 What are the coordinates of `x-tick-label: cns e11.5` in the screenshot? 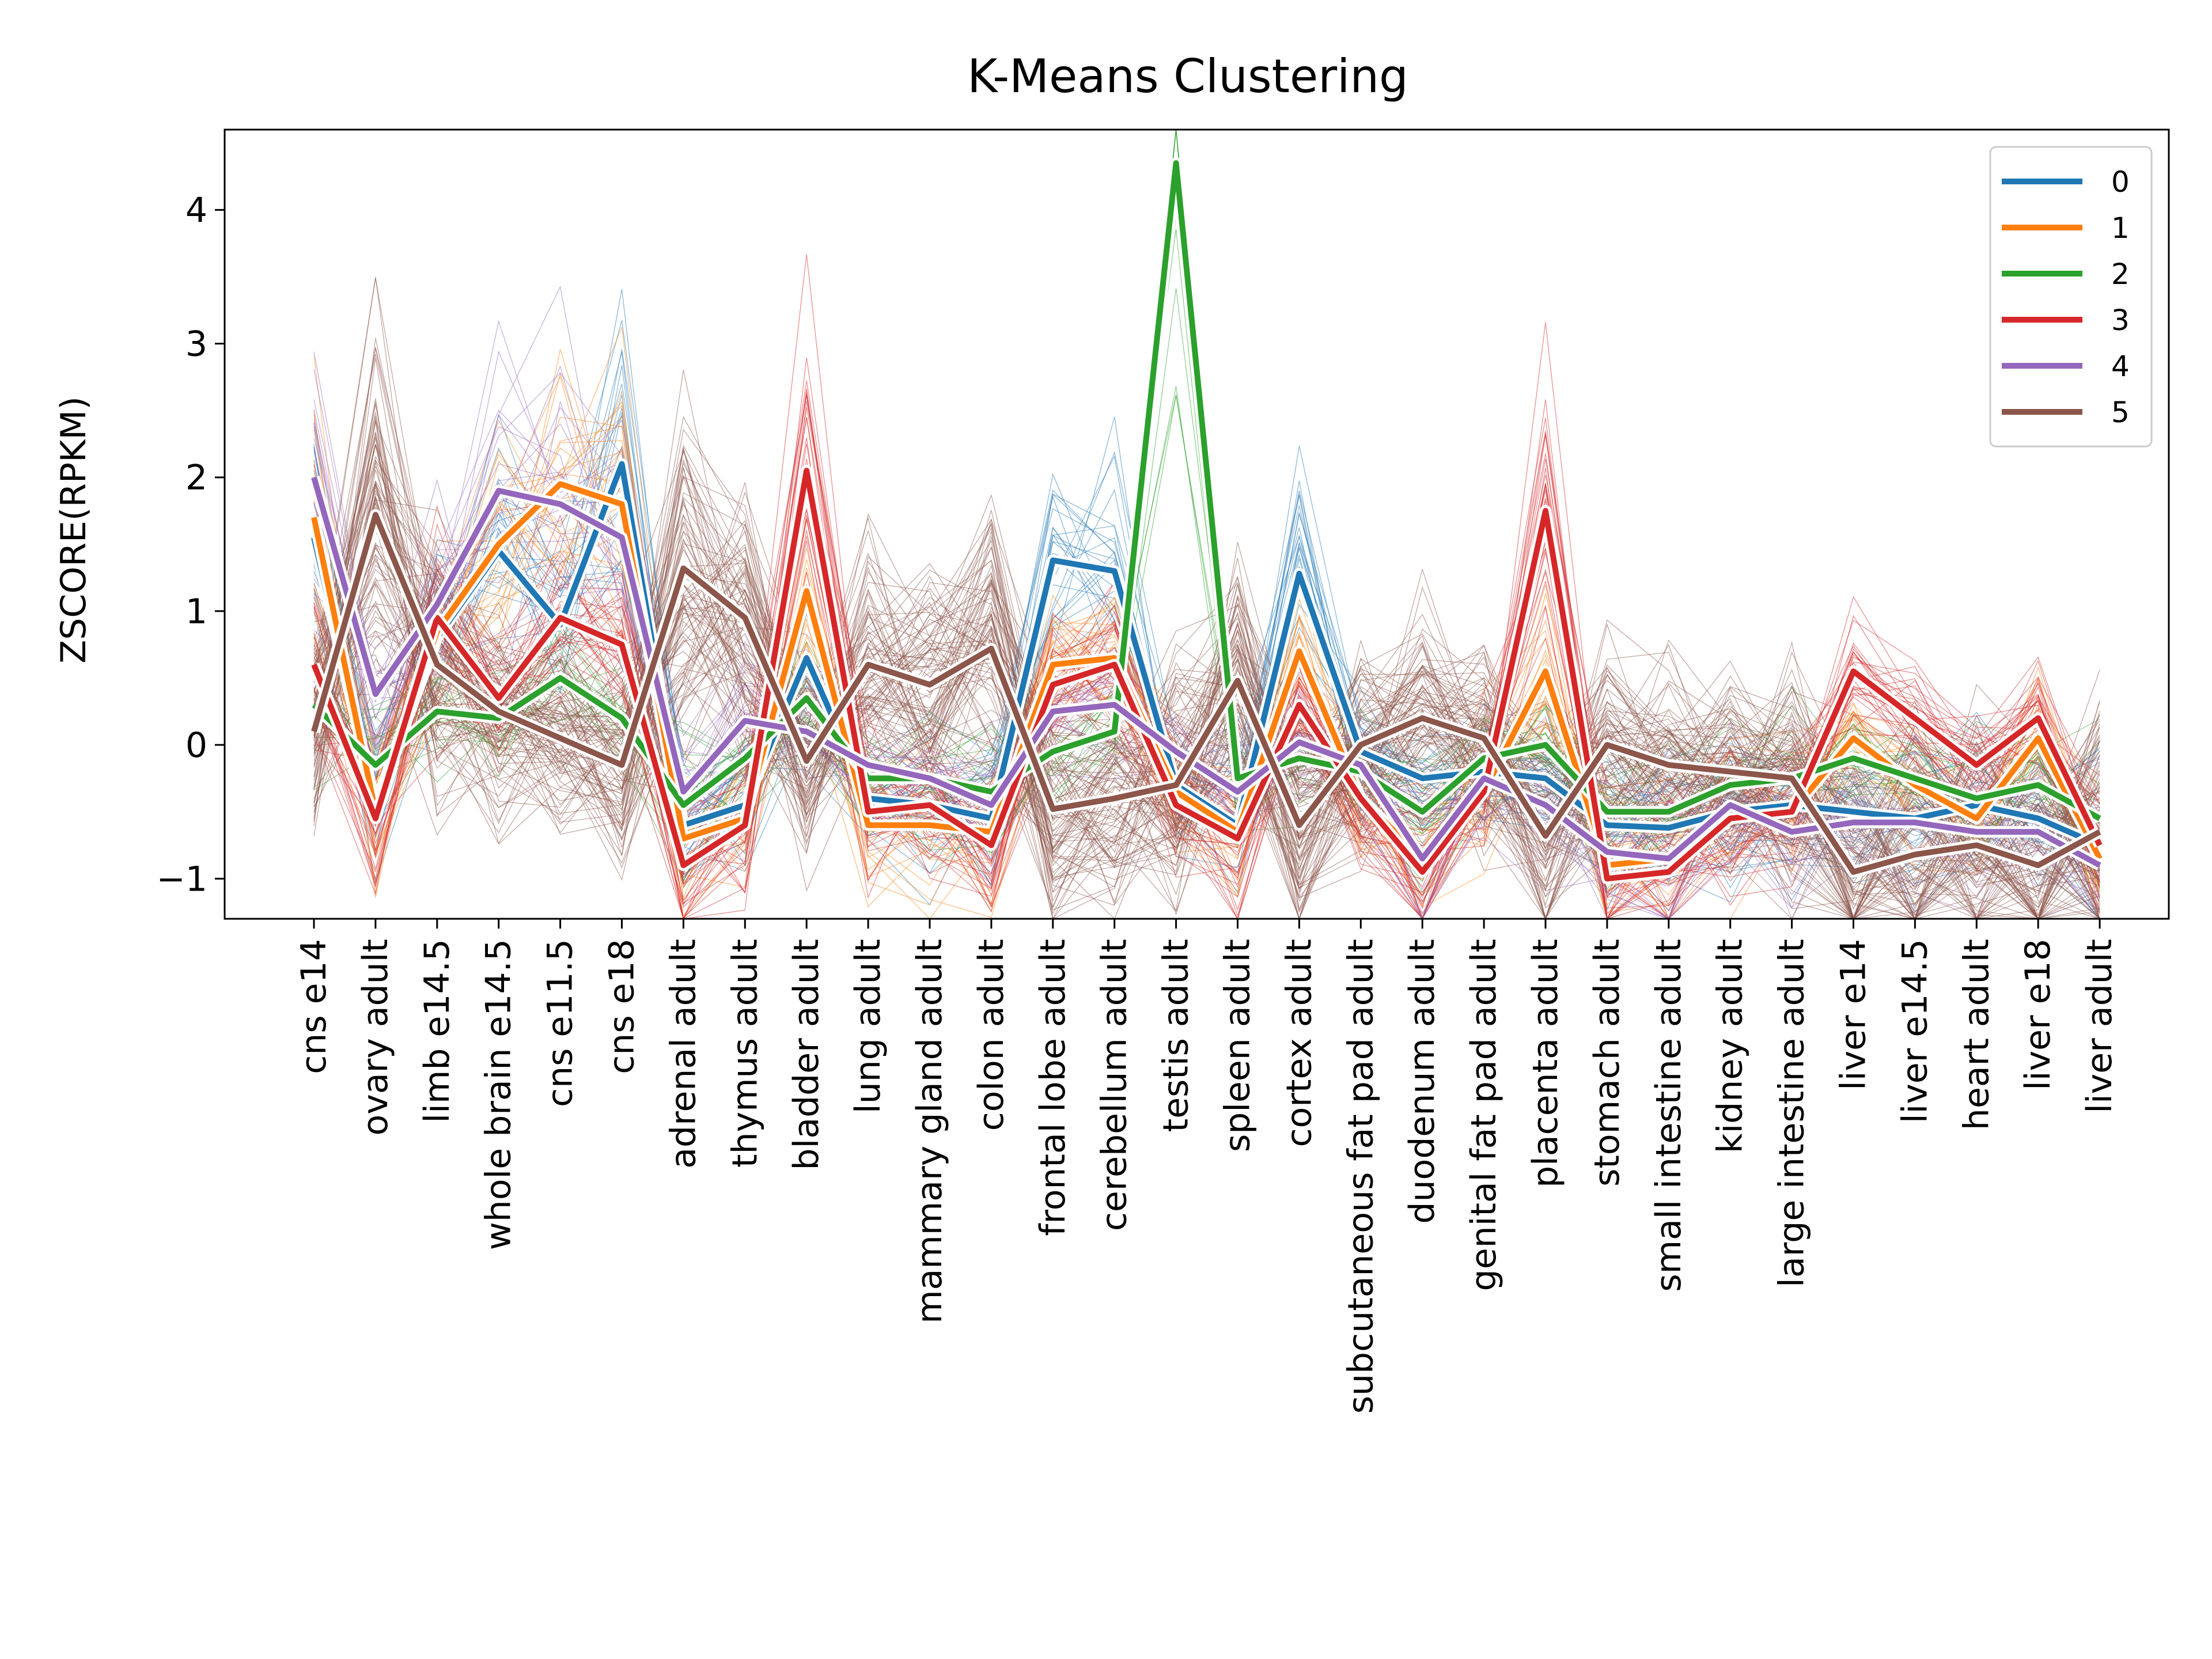 It's located at (560, 1023).